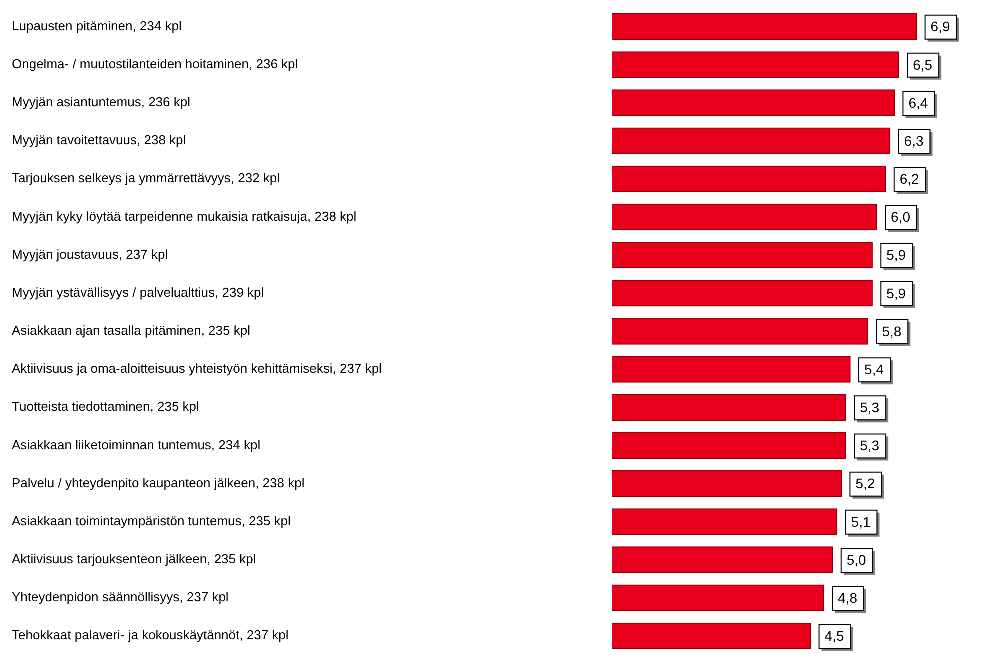 The height and width of the screenshot is (663, 997). Describe the element at coordinates (940, 26) in the screenshot. I see `data-label: 6,9` at that location.